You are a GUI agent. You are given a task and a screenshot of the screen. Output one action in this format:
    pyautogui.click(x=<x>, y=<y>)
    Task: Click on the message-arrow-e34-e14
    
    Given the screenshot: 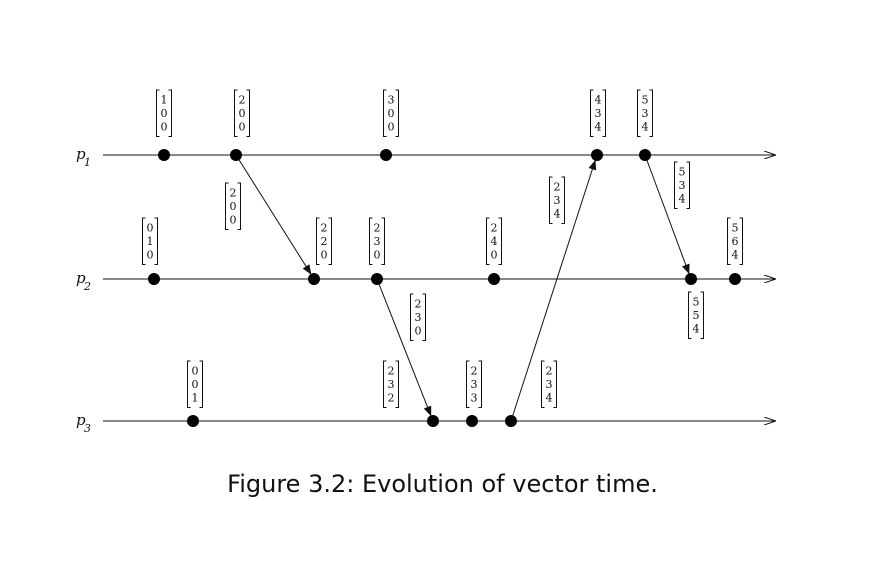 What is the action you would take?
    pyautogui.click(x=553, y=290)
    